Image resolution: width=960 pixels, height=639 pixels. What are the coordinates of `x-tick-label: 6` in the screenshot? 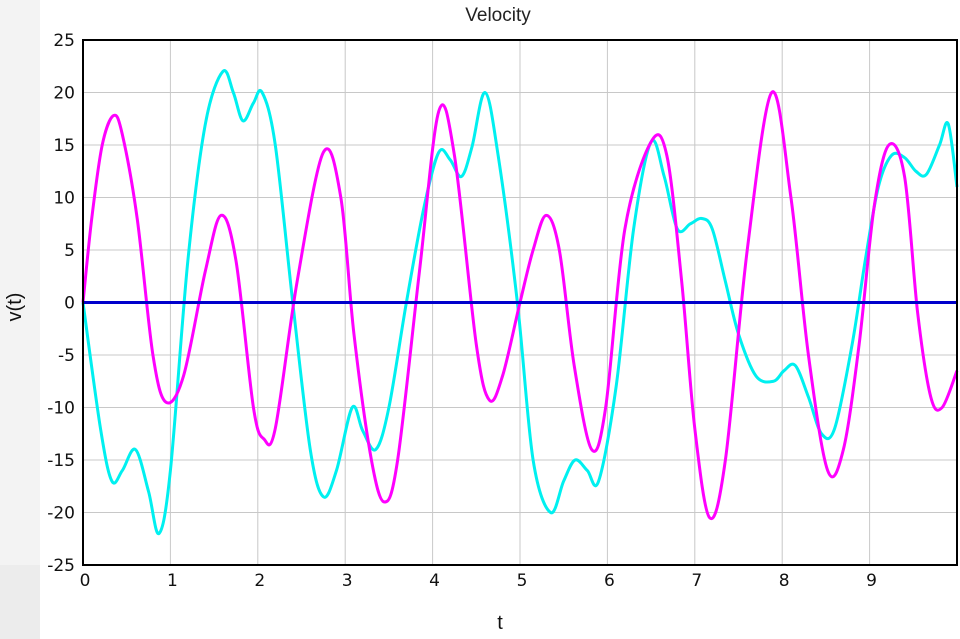 It's located at (609, 581).